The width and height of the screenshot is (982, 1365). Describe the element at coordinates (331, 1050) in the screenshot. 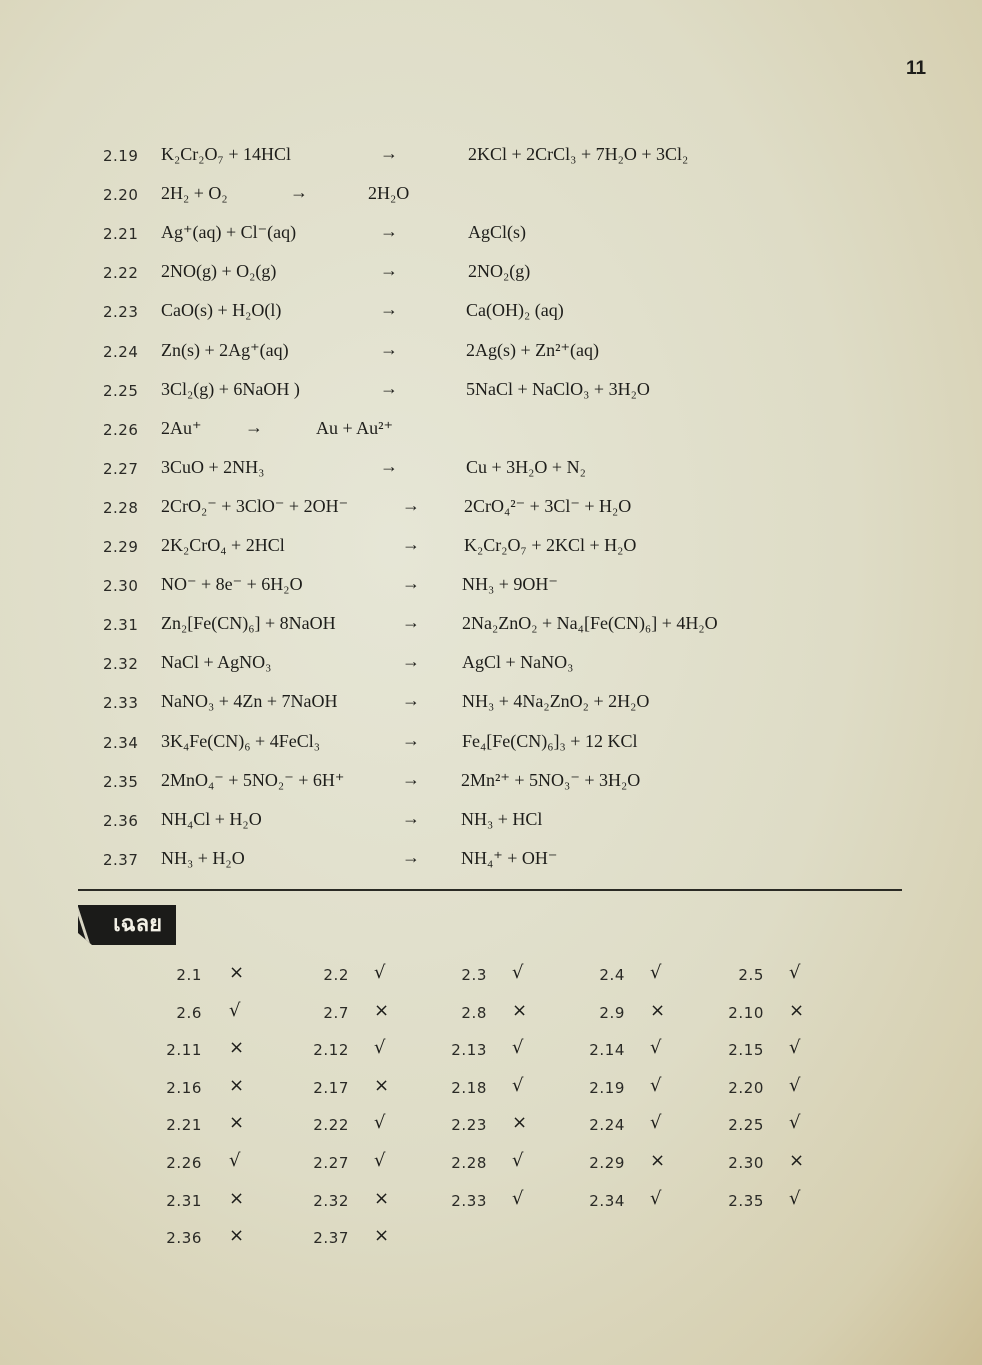

I see `answer-number: 2.12` at that location.